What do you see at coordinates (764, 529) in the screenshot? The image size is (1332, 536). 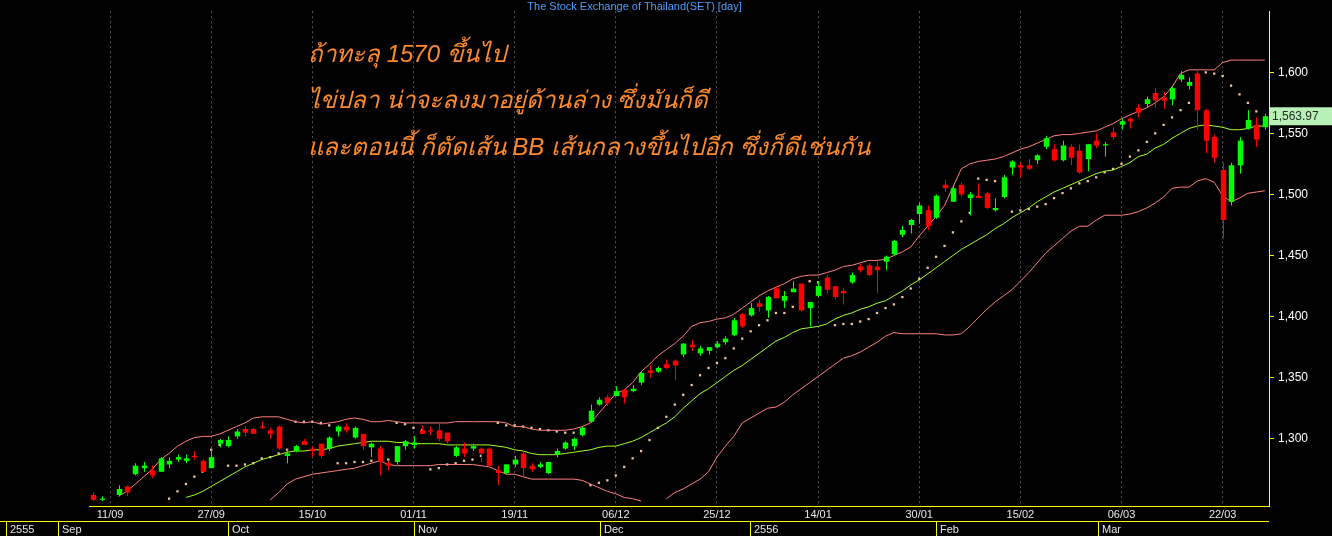 I see `text: 2556` at bounding box center [764, 529].